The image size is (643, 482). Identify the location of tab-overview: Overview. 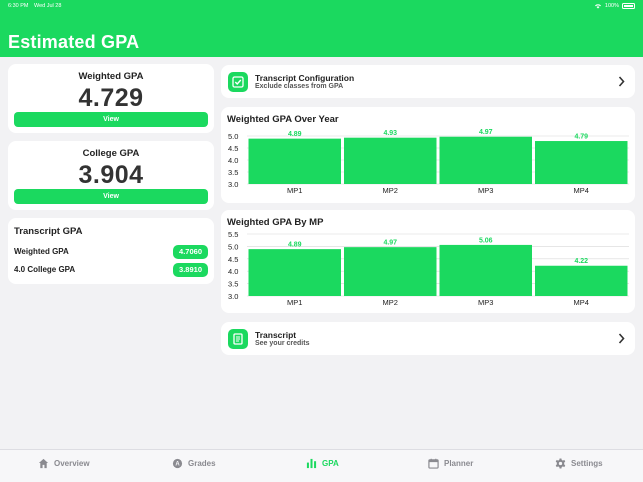
(64, 463).